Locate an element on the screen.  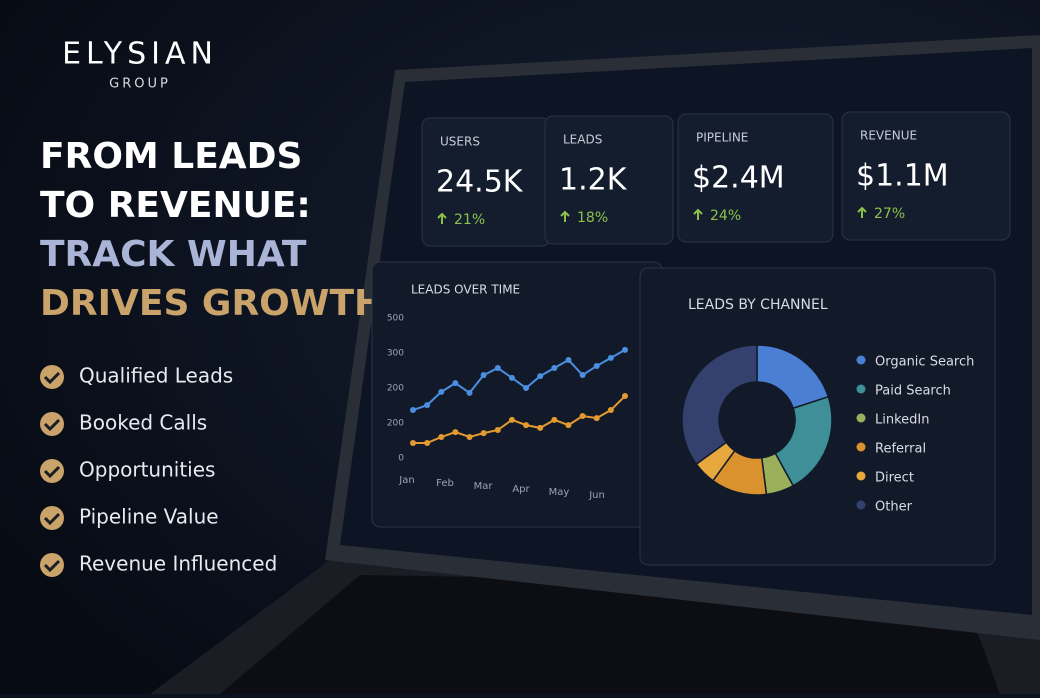
kpi-value: 24.5K is located at coordinates (480, 182).